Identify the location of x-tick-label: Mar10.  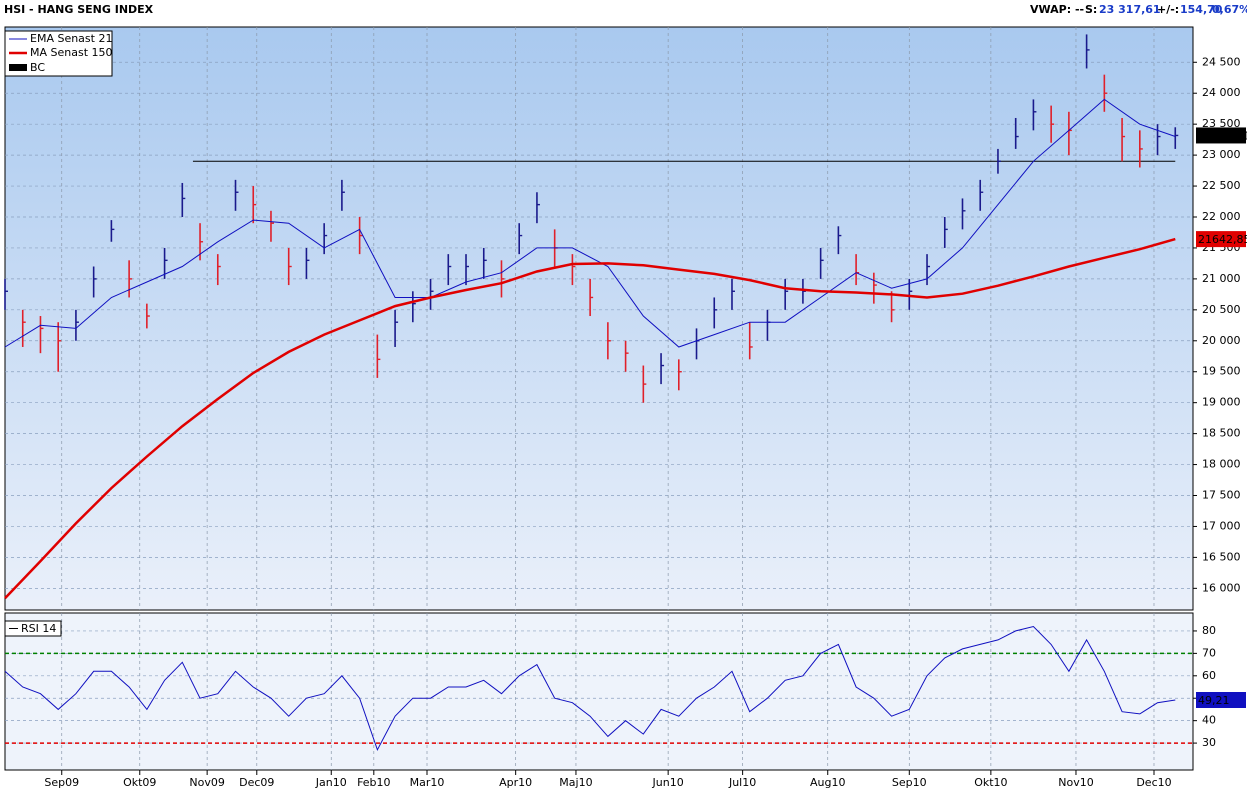
(427, 782).